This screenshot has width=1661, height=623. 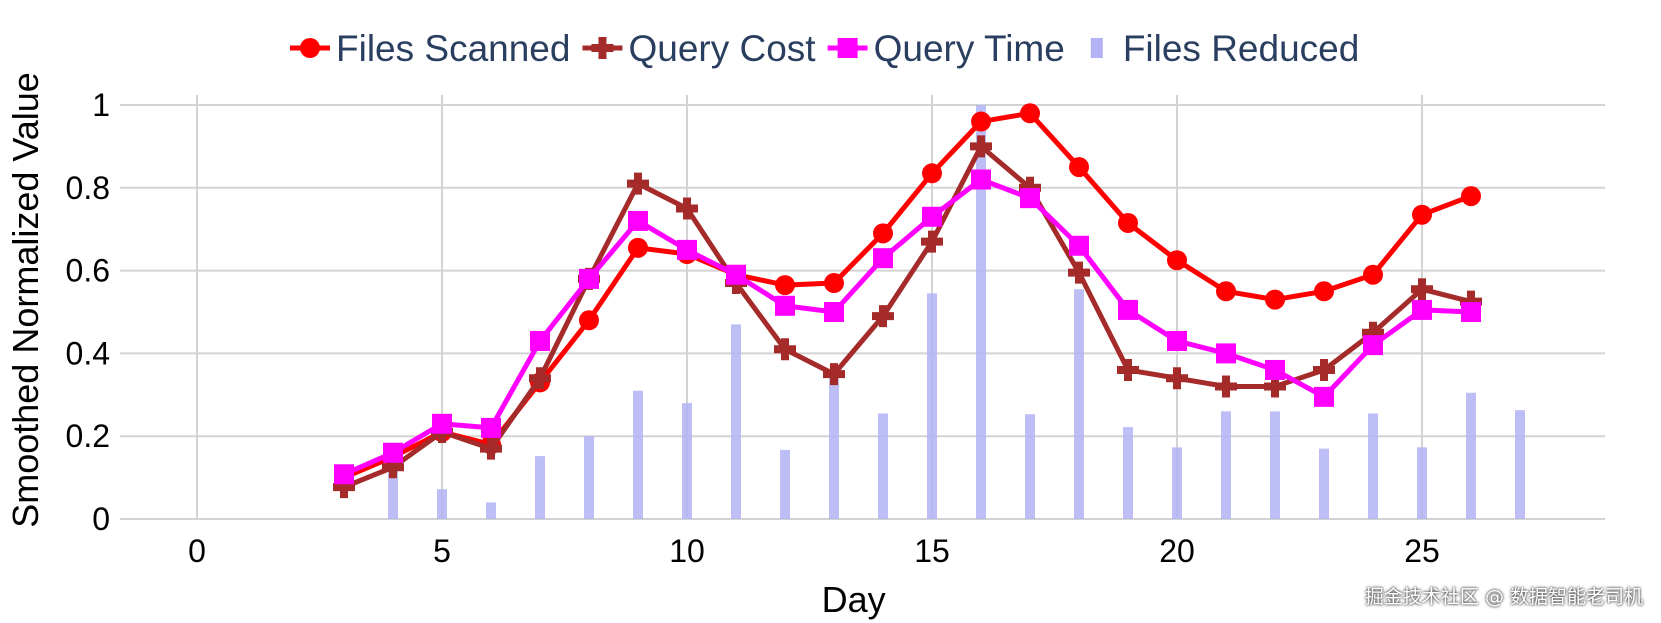 What do you see at coordinates (602, 48) in the screenshot?
I see `legend-marker-query-cost` at bounding box center [602, 48].